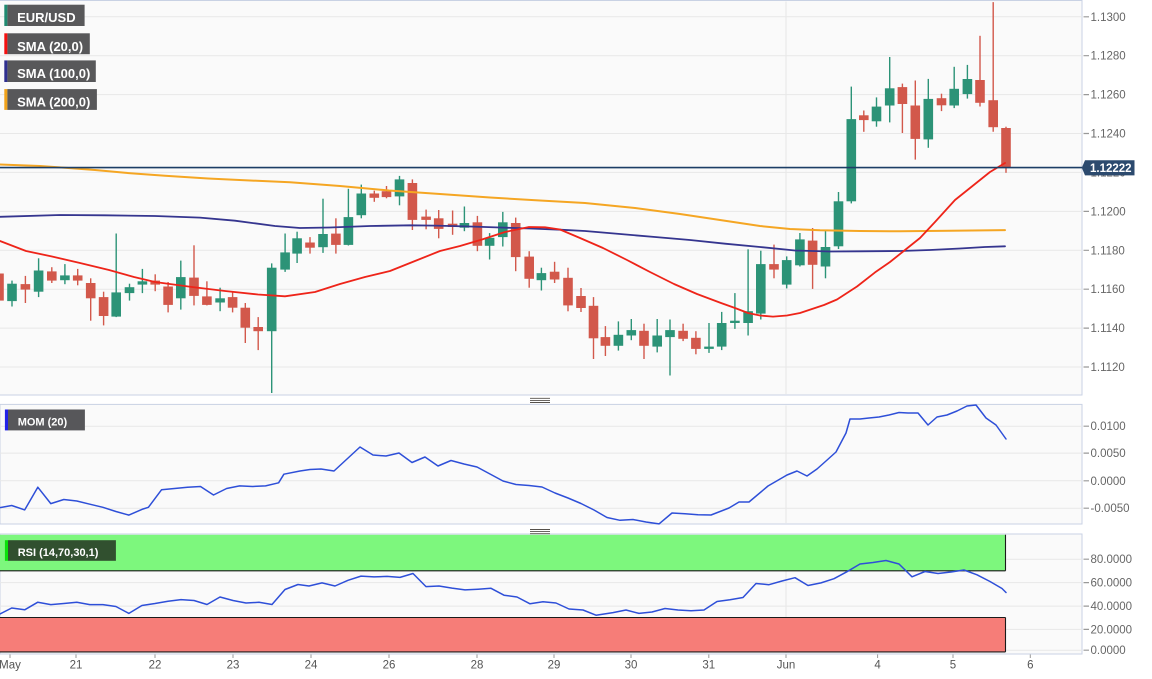 The image size is (1152, 679). What do you see at coordinates (953, 666) in the screenshot?
I see `svg-text: 5` at bounding box center [953, 666].